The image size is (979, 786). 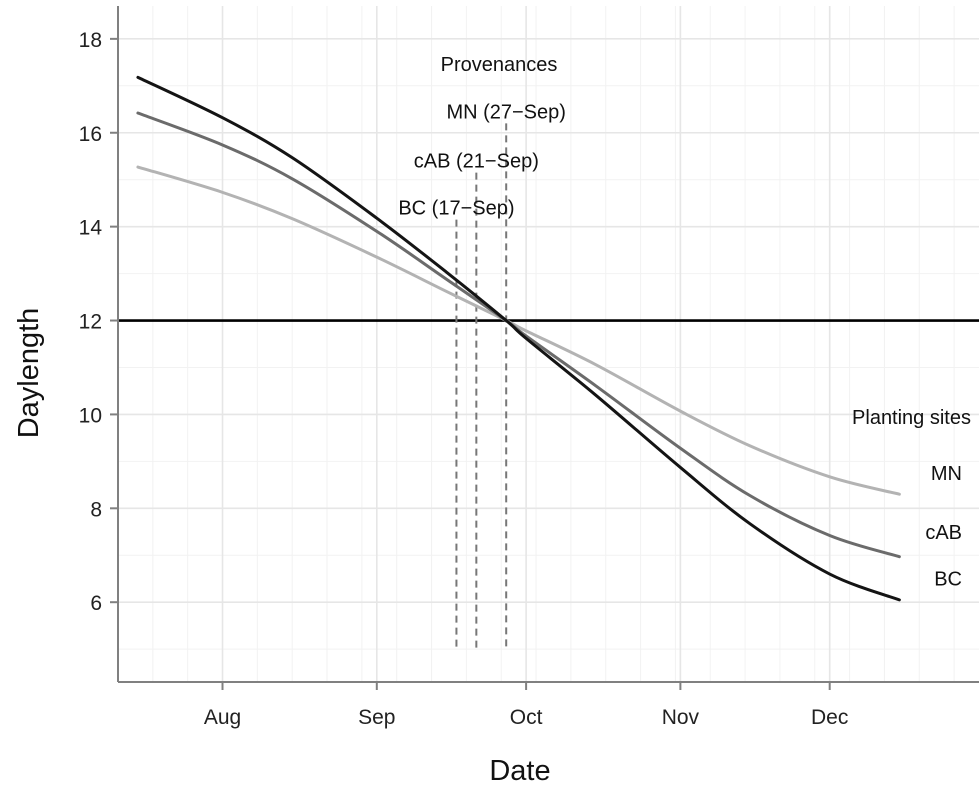 I want to click on site-label-bc: BC, so click(x=948, y=580).